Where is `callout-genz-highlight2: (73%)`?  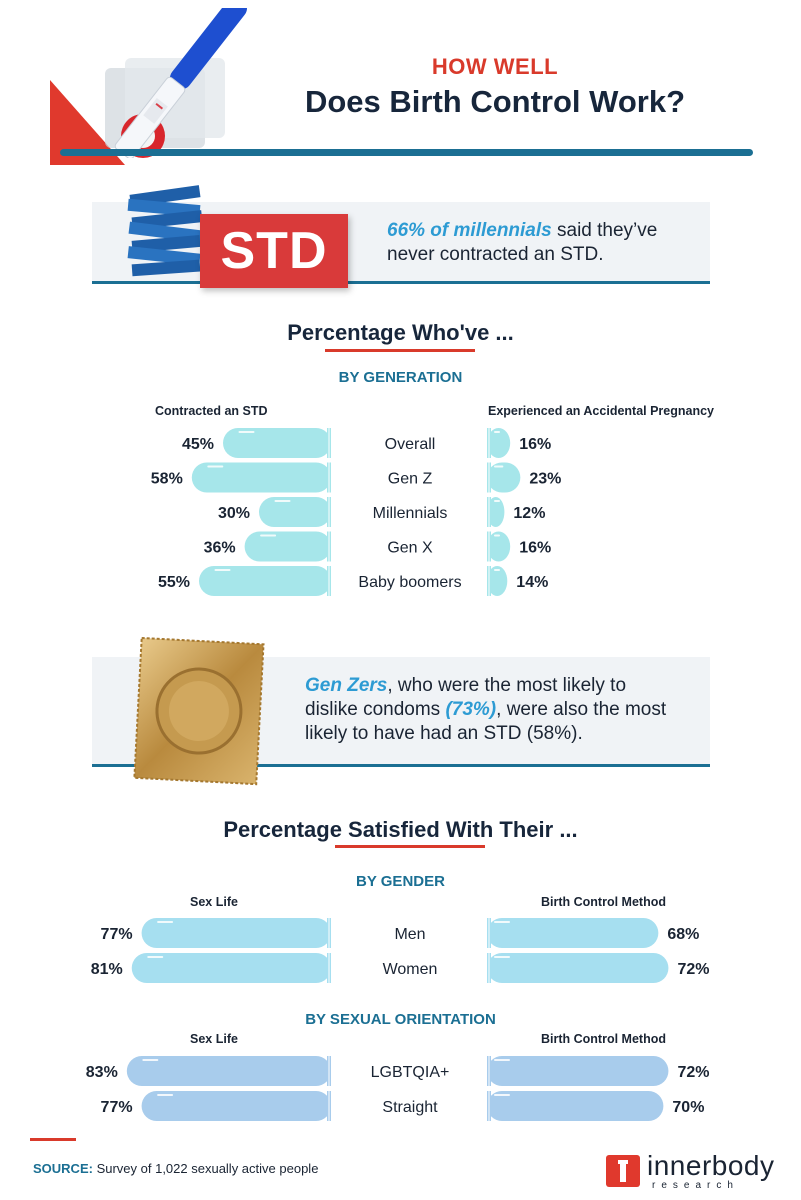 callout-genz-highlight2: (73%) is located at coordinates (471, 709).